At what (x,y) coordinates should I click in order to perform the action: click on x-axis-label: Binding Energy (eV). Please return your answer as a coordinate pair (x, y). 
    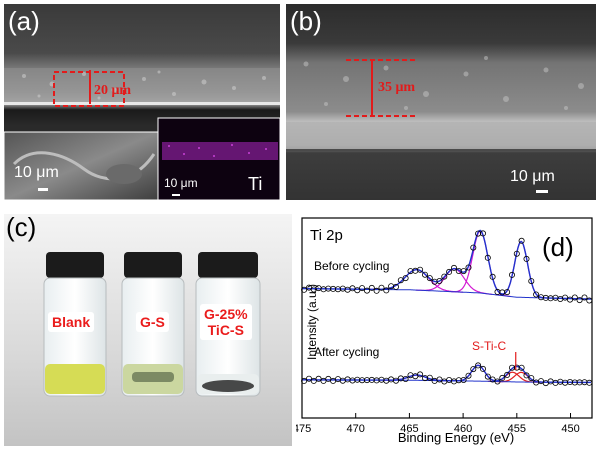
    Looking at the image, I should click on (456, 437).